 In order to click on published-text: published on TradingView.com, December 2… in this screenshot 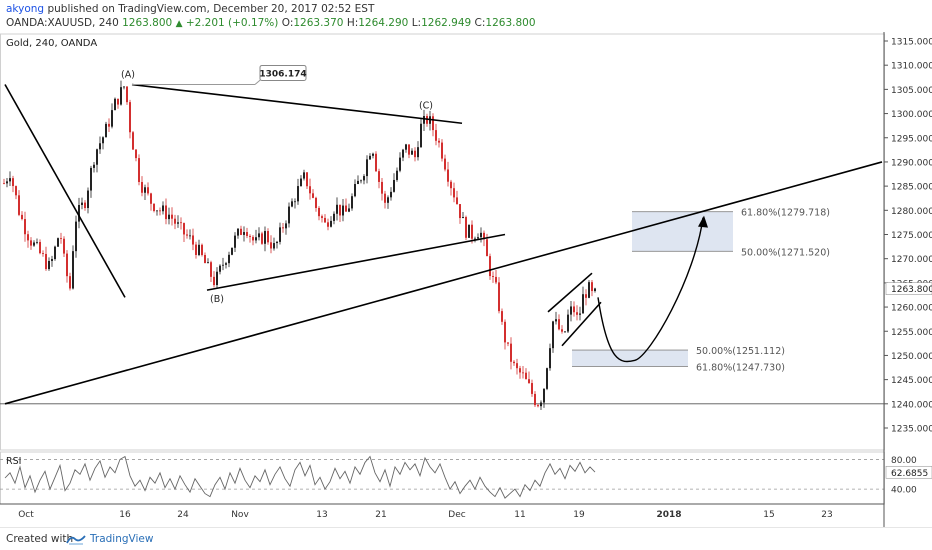, I will do `click(211, 9)`.